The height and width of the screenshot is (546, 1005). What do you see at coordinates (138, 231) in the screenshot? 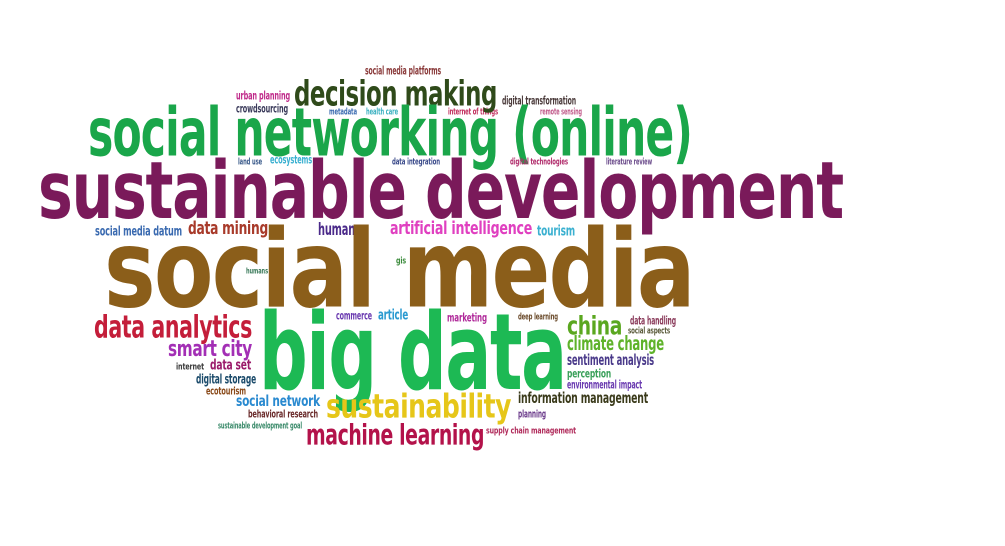
I see `word-social-media-datum: social media datum` at bounding box center [138, 231].